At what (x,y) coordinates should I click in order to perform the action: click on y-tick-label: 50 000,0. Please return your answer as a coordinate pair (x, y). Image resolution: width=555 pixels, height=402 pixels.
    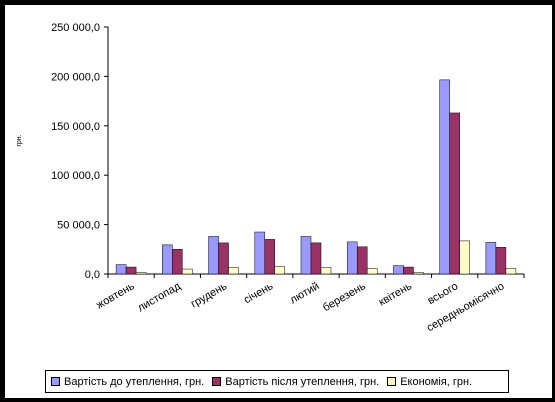
    Looking at the image, I should click on (78, 226).